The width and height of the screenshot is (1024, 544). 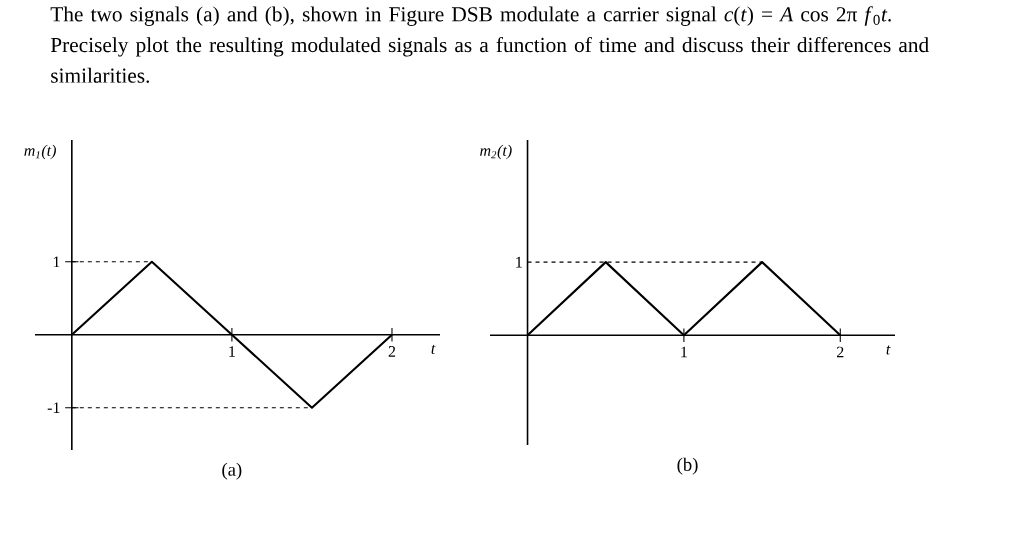 What do you see at coordinates (687, 466) in the screenshot?
I see `text: (b)` at bounding box center [687, 466].